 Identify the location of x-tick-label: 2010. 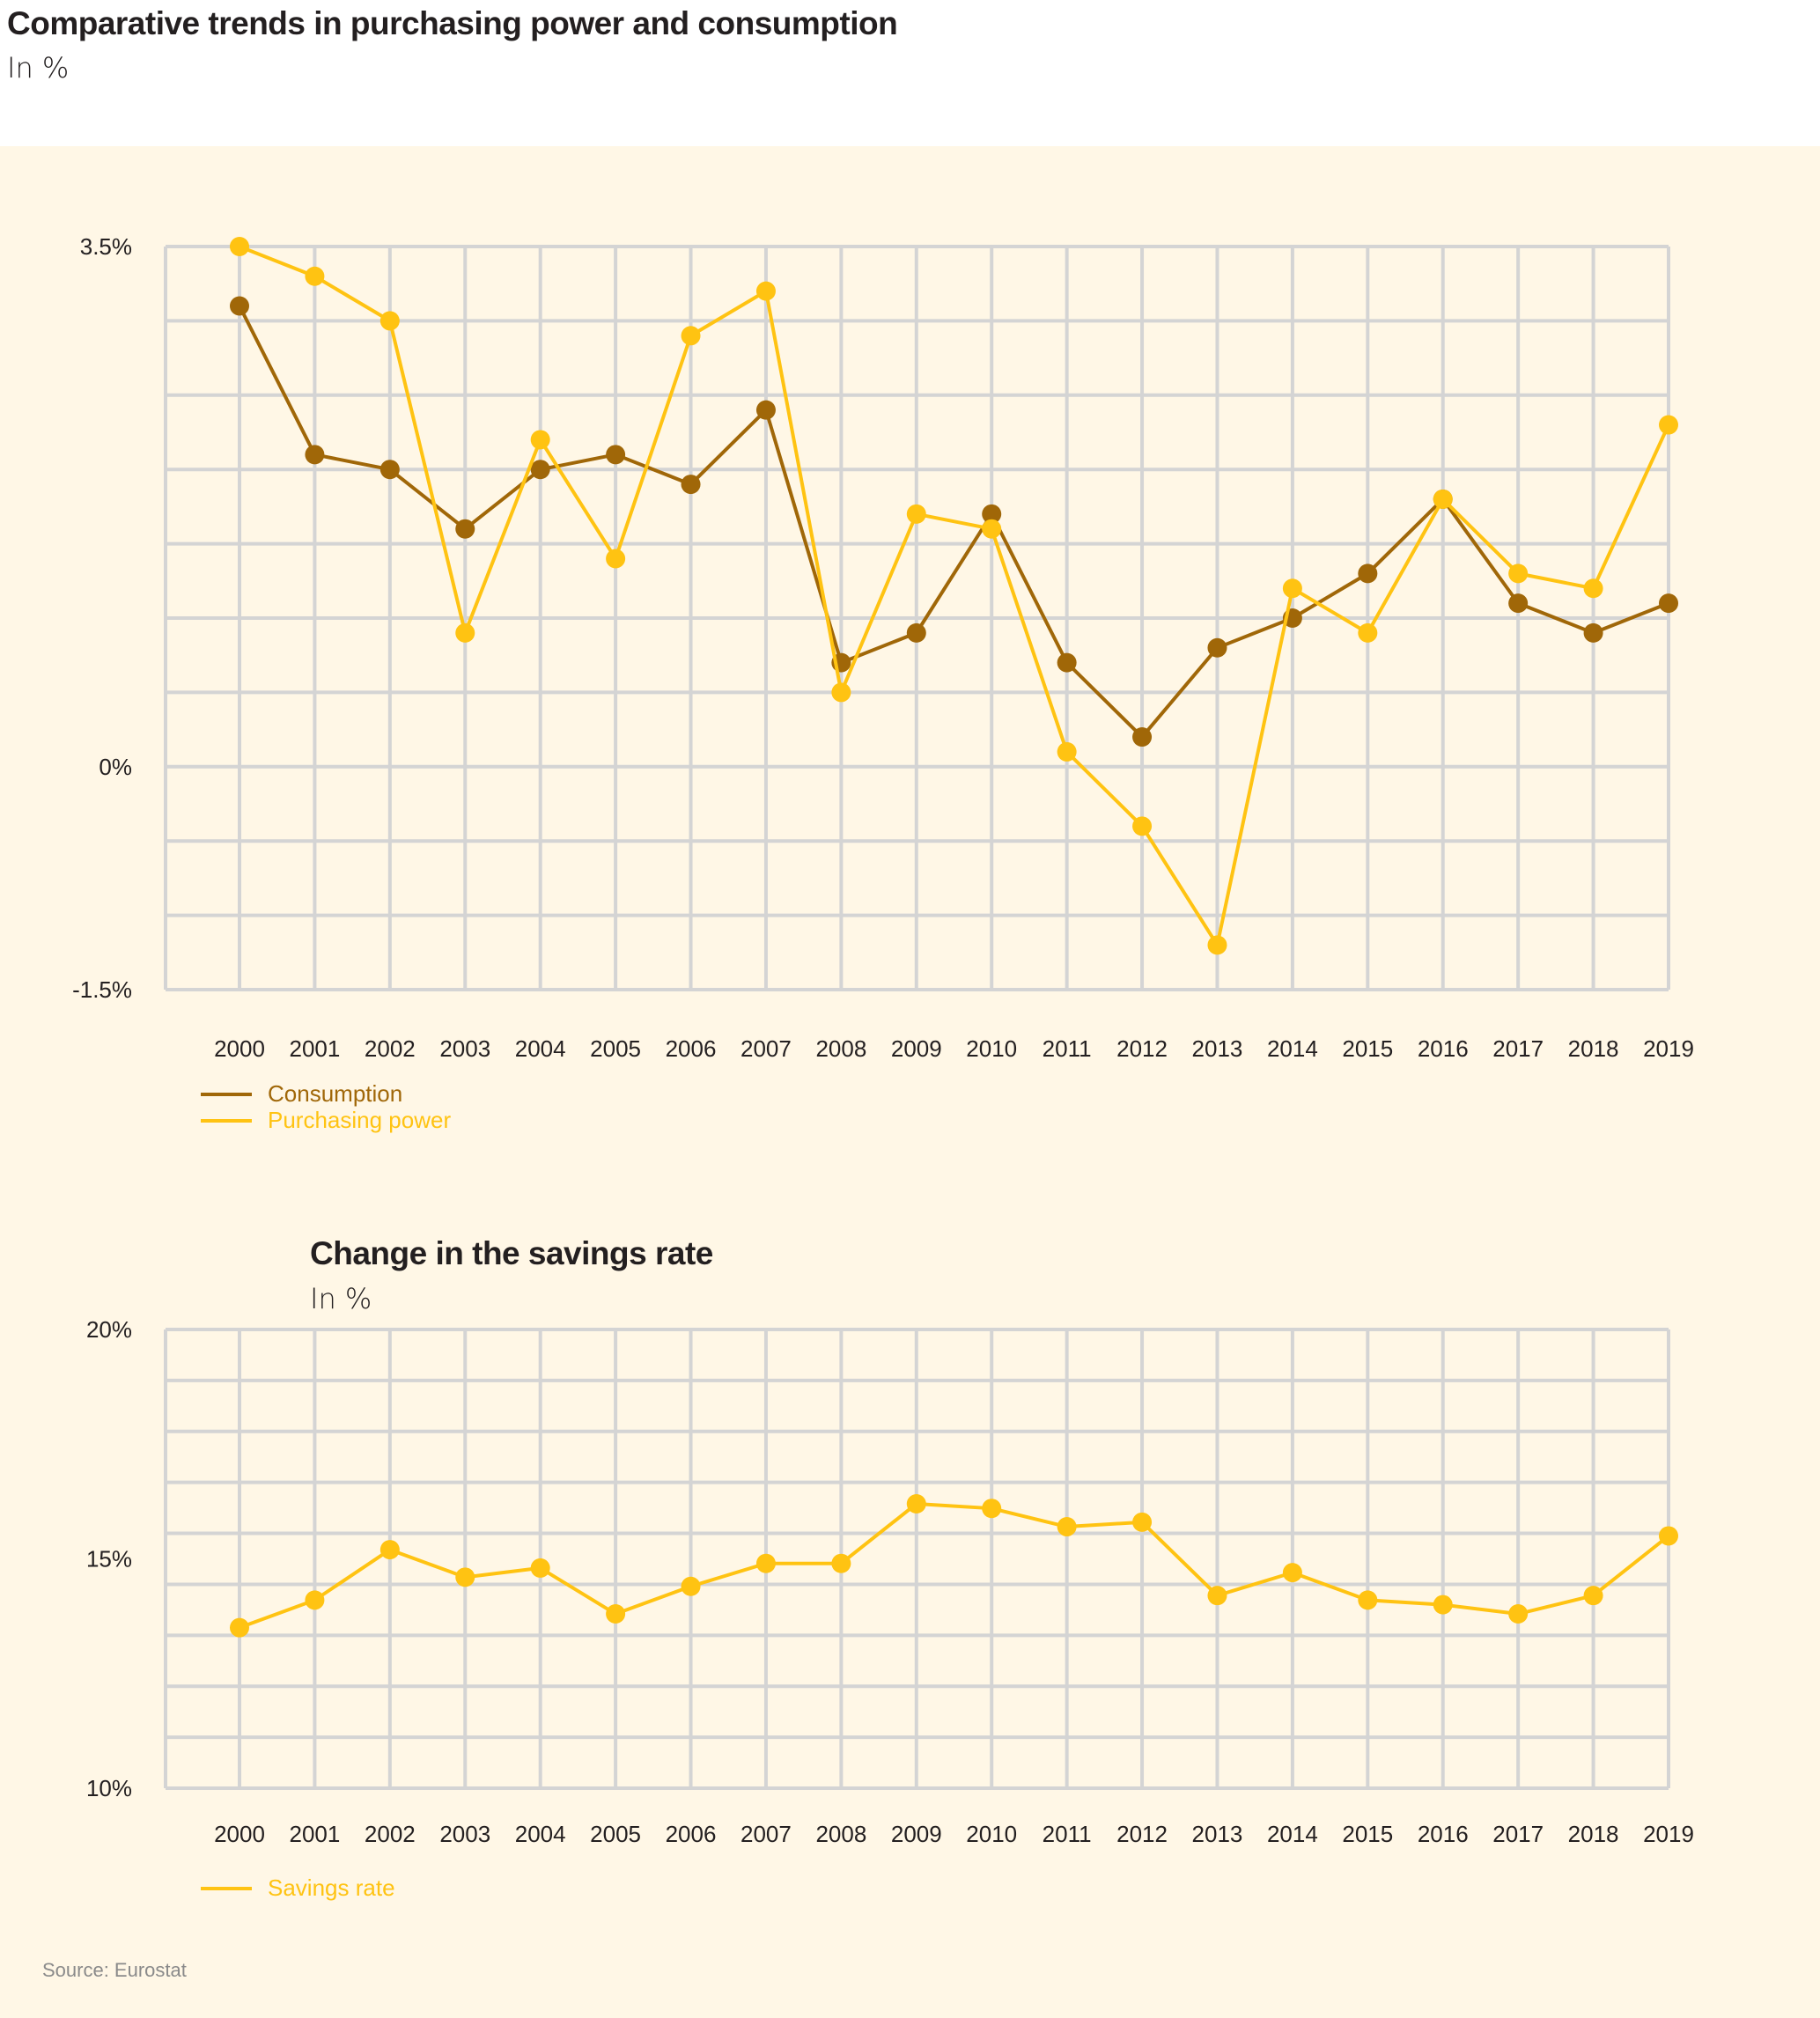
(991, 1049).